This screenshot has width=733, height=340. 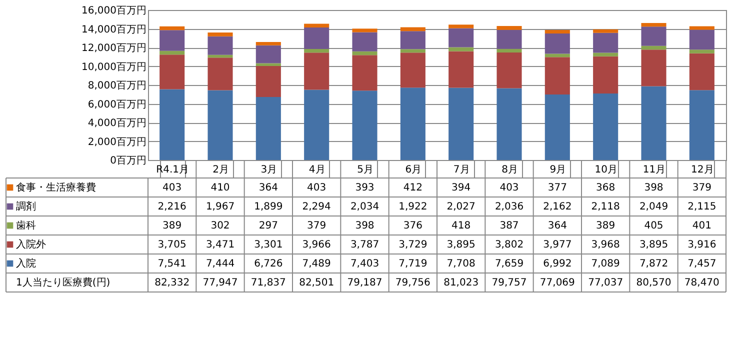 What do you see at coordinates (364, 283) in the screenshot?
I see `text: 79,187` at bounding box center [364, 283].